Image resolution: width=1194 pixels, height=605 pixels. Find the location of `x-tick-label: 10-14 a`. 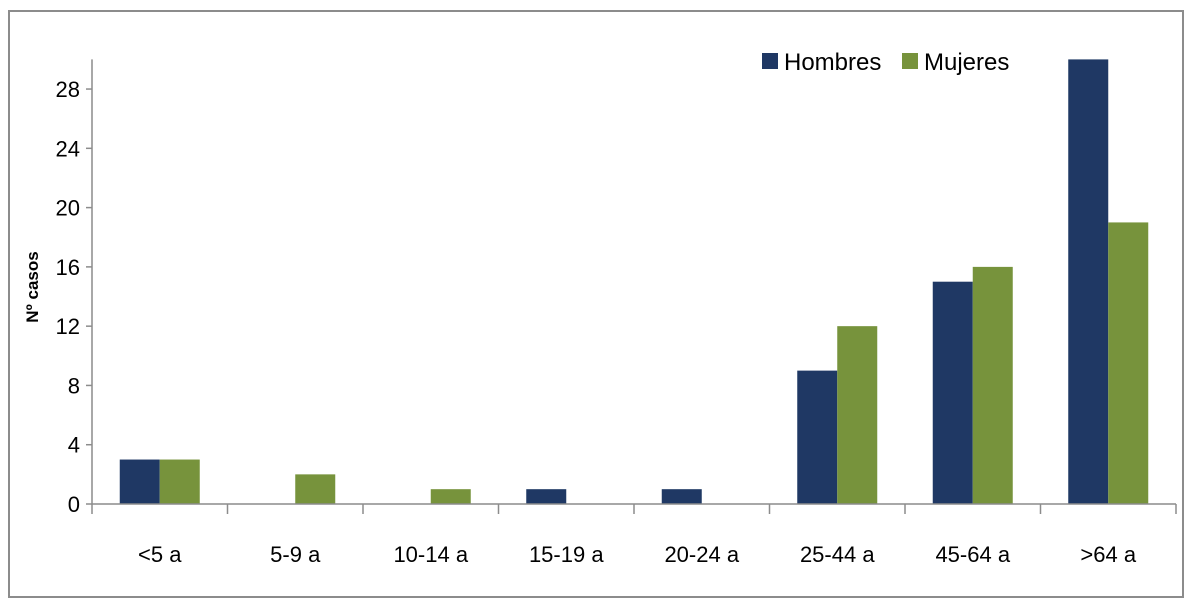

x-tick-label: 10-14 a is located at coordinates (430, 554).